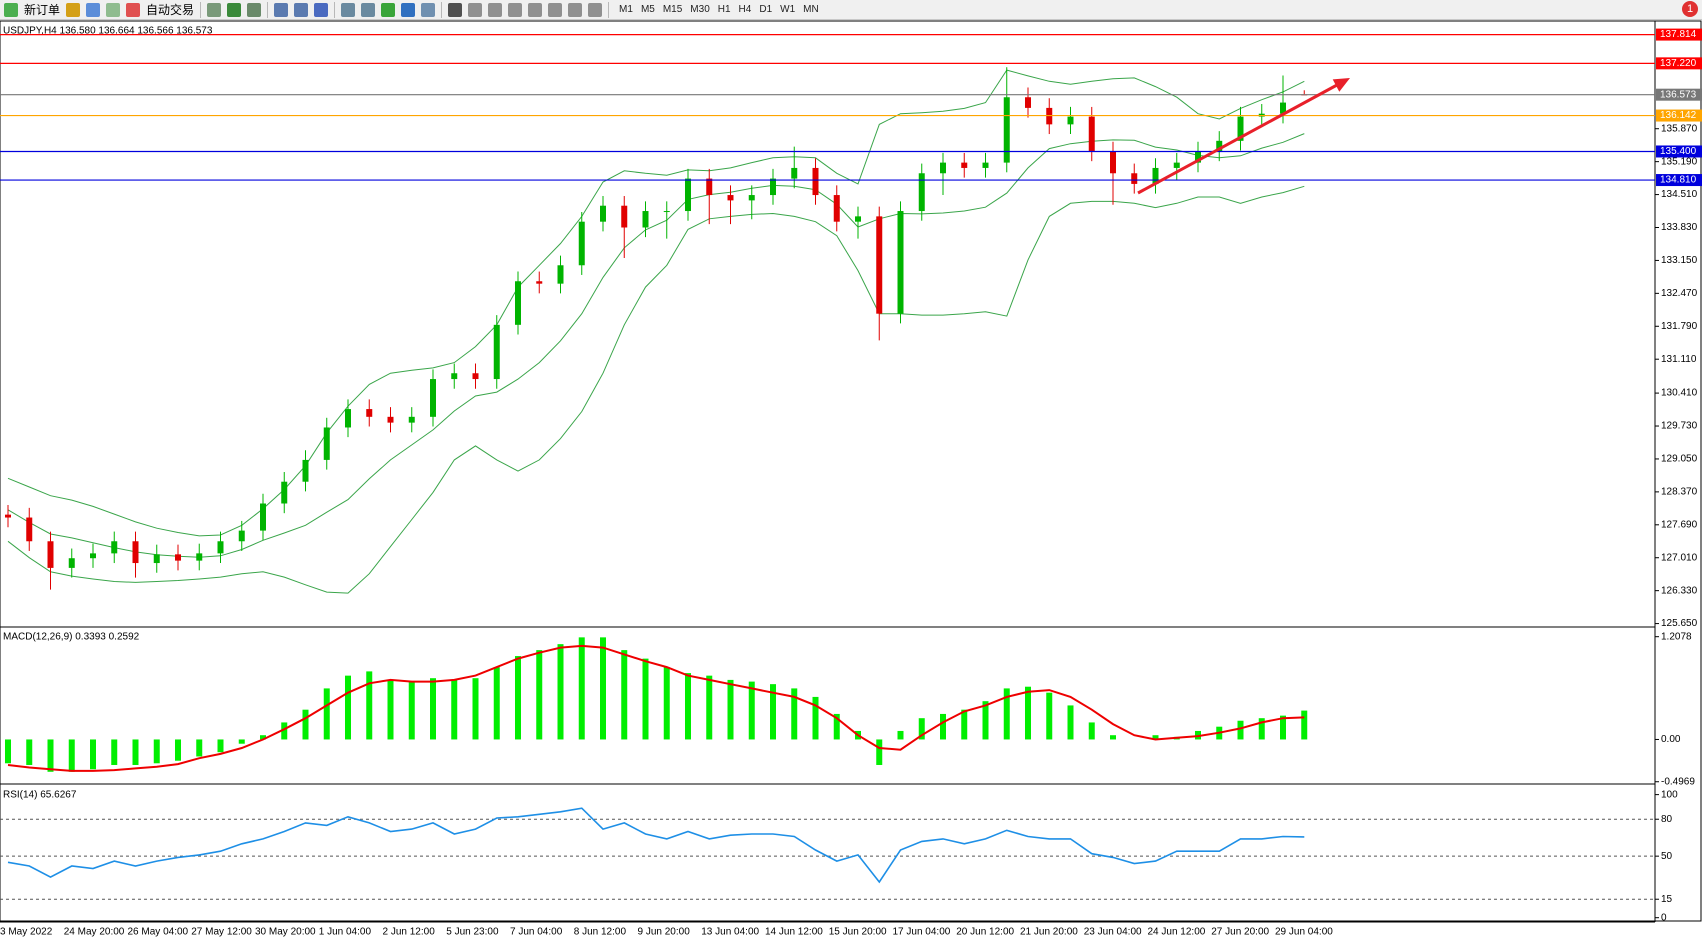 This screenshot has height=943, width=1702. Describe the element at coordinates (1679, 426) in the screenshot. I see `y-tick-label: 129.730` at that location.